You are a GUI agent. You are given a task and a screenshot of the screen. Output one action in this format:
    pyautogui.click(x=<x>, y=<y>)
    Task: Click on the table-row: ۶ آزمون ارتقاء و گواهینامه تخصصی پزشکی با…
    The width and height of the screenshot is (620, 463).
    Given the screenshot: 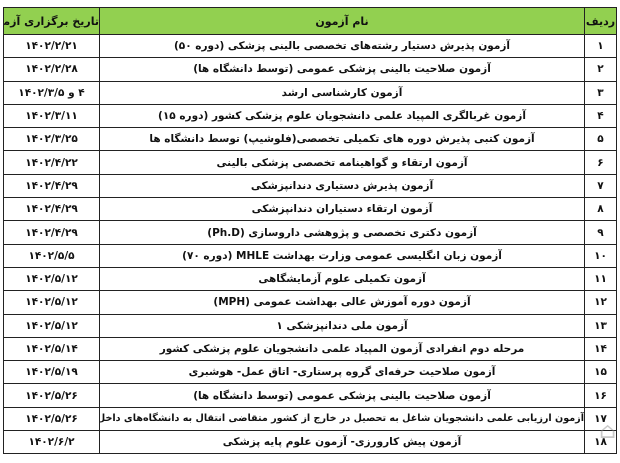 What is the action you would take?
    pyautogui.click(x=310, y=162)
    